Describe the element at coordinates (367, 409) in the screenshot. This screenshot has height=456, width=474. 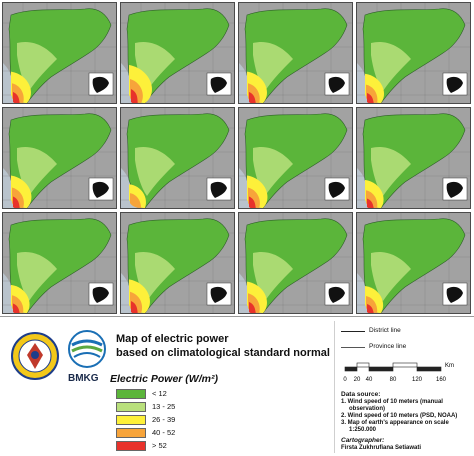
I see `data-source-item: observation)` at that location.